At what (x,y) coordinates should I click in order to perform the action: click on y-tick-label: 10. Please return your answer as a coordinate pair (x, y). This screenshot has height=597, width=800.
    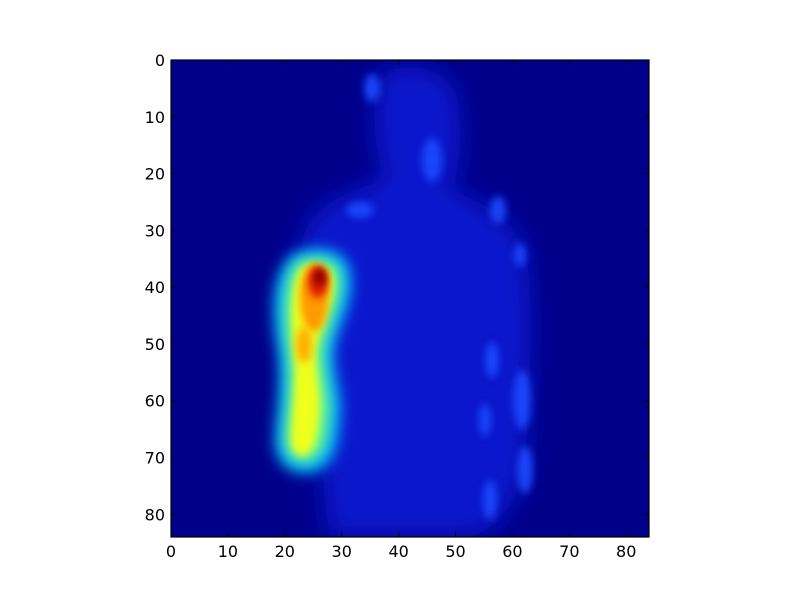
    Looking at the image, I should click on (155, 117).